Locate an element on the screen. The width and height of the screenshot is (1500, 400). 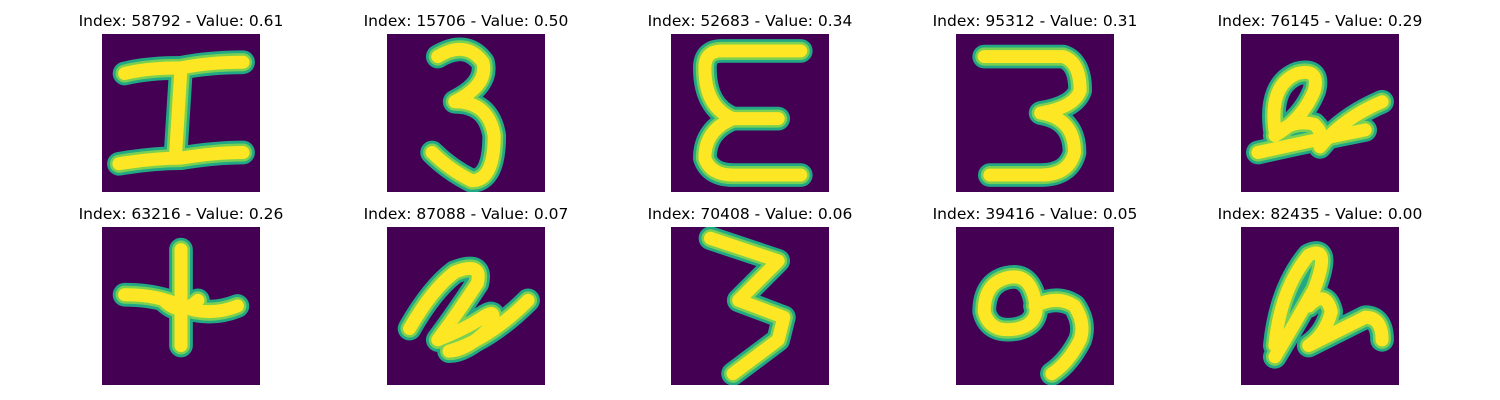
digit-plus-glyph is located at coordinates (181, 306).